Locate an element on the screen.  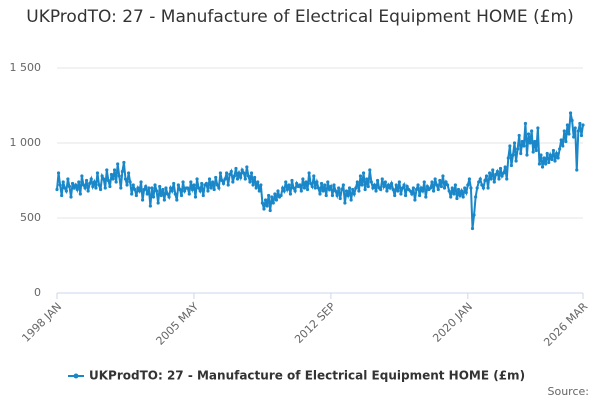
y-tick-label: 1 500 is located at coordinates (26, 67).